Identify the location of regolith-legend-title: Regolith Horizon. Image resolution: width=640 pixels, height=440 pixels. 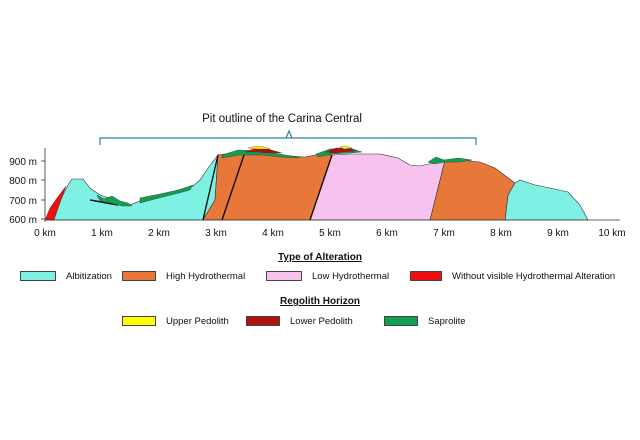
(320, 301).